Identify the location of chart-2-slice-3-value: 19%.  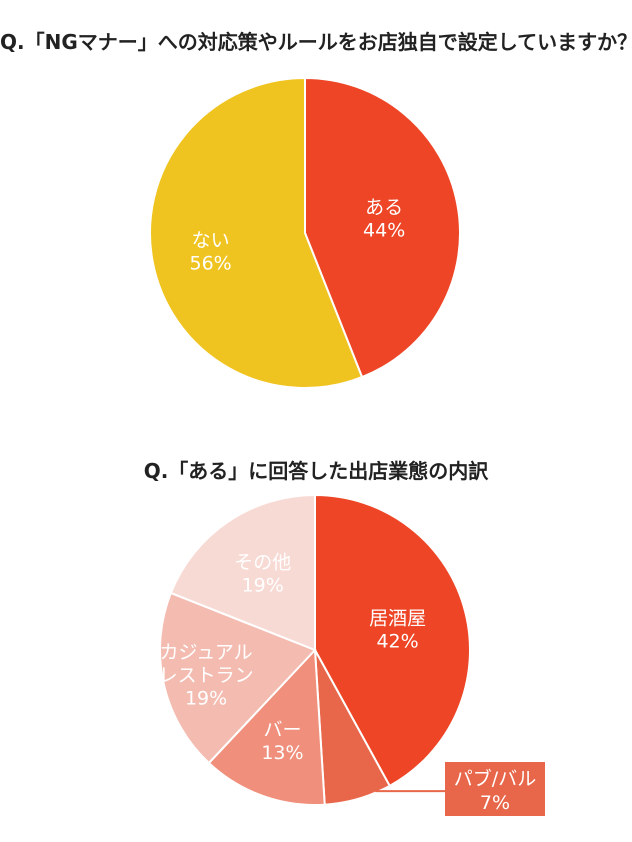
(206, 698).